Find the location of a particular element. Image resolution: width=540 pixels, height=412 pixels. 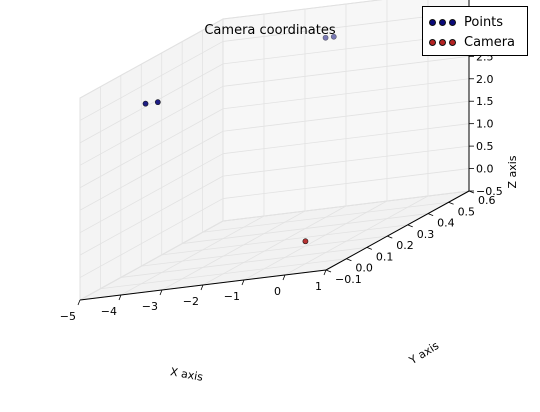

z-tick-label: 0.5 is located at coordinates (485, 146).